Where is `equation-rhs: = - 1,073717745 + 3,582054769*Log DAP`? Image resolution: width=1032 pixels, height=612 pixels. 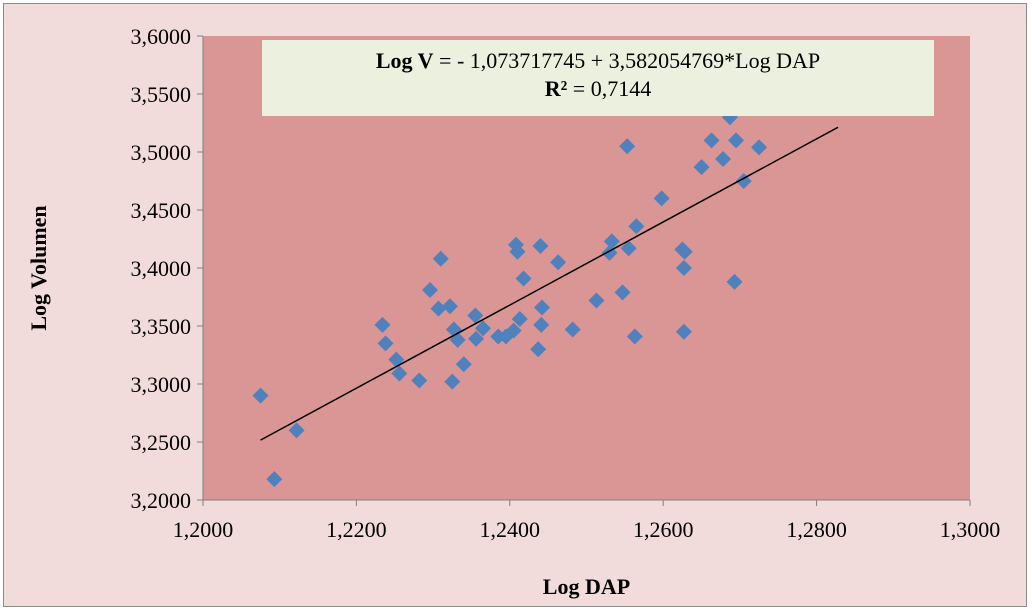 equation-rhs: = - 1,073717745 + 3,582054769*Log DAP is located at coordinates (627, 60).